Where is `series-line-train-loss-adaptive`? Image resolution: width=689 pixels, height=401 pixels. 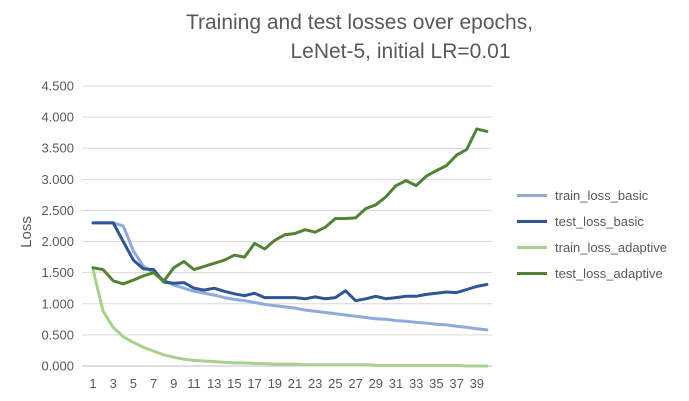 series-line-train-loss-adaptive is located at coordinates (290, 318).